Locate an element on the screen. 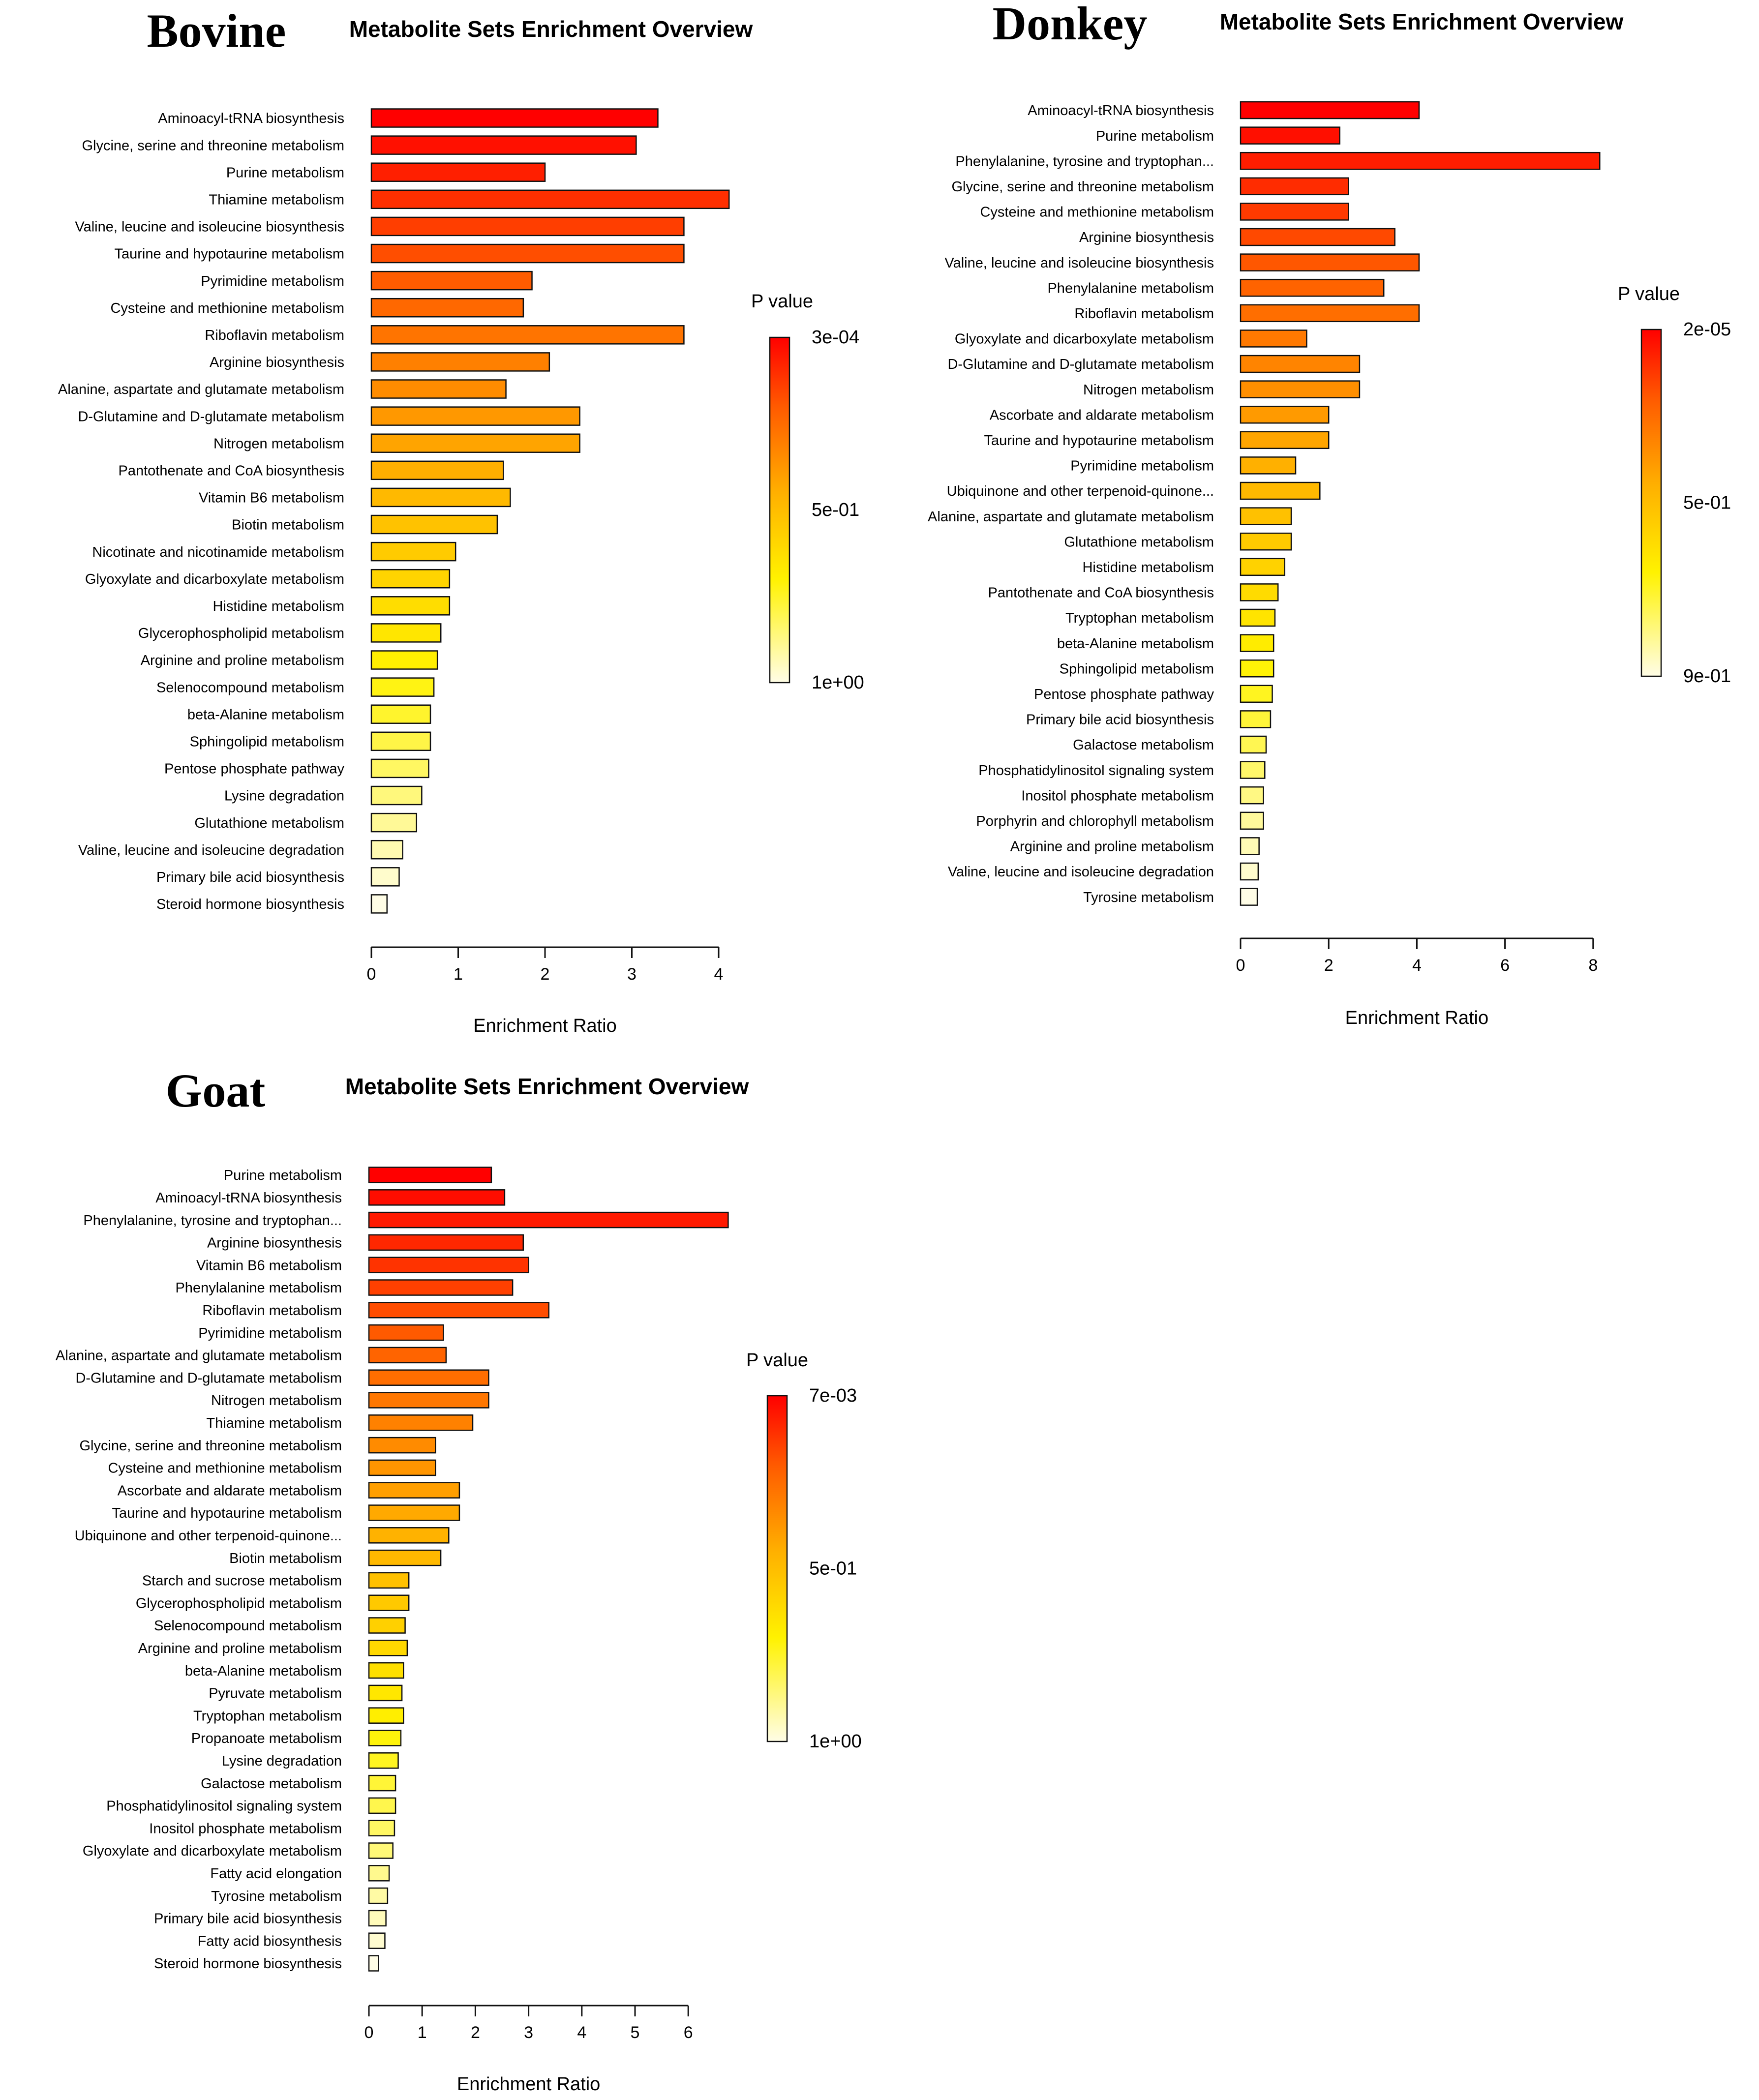  category-label: Inositol phosphate metabolism is located at coordinates (245, 1828).